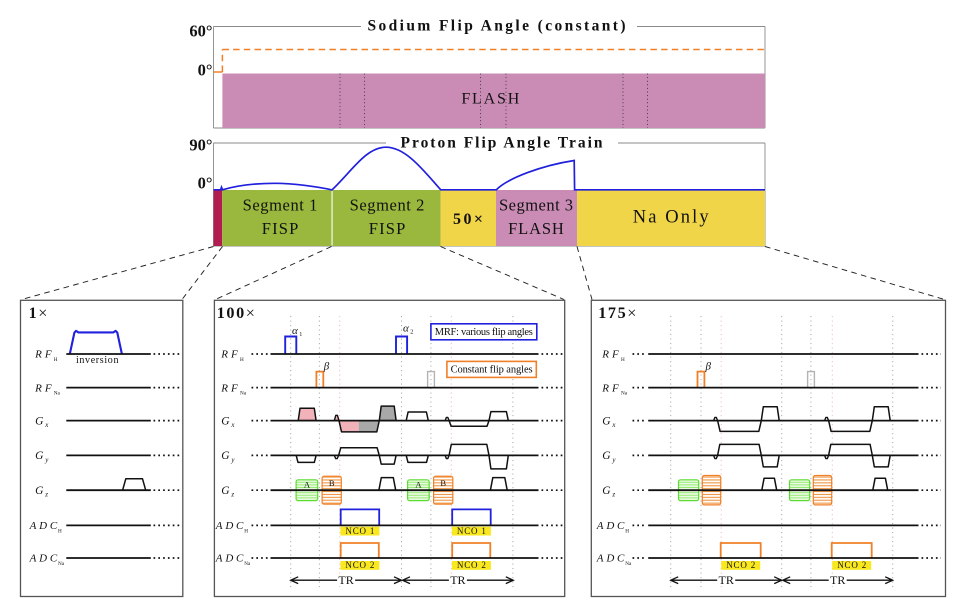  Describe the element at coordinates (280, 205) in the screenshot. I see `svg-text: Segment 1` at that location.